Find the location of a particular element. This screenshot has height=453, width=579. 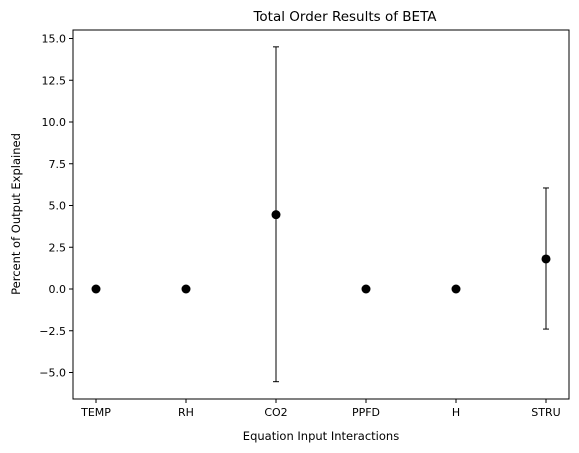

x-tick-label: CO2 is located at coordinates (275, 412).